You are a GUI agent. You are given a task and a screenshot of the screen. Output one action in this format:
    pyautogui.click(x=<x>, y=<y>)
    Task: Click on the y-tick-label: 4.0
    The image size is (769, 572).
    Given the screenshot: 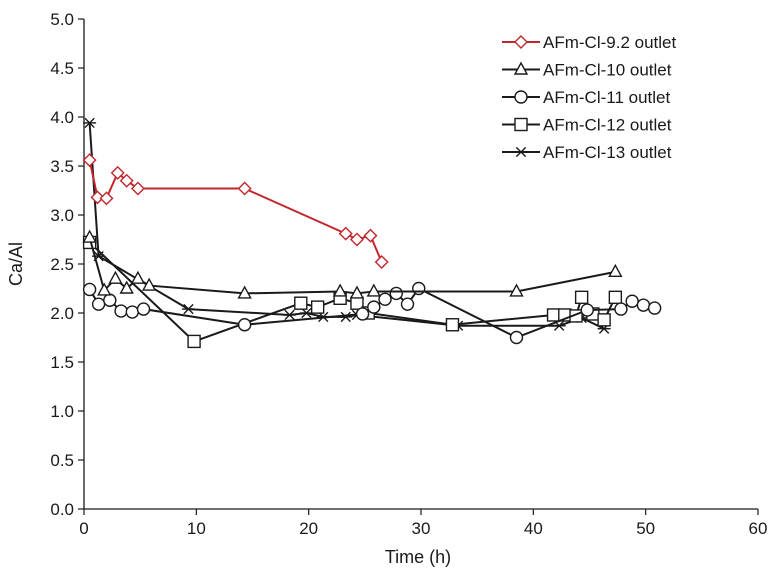 What is the action you would take?
    pyautogui.click(x=62, y=117)
    